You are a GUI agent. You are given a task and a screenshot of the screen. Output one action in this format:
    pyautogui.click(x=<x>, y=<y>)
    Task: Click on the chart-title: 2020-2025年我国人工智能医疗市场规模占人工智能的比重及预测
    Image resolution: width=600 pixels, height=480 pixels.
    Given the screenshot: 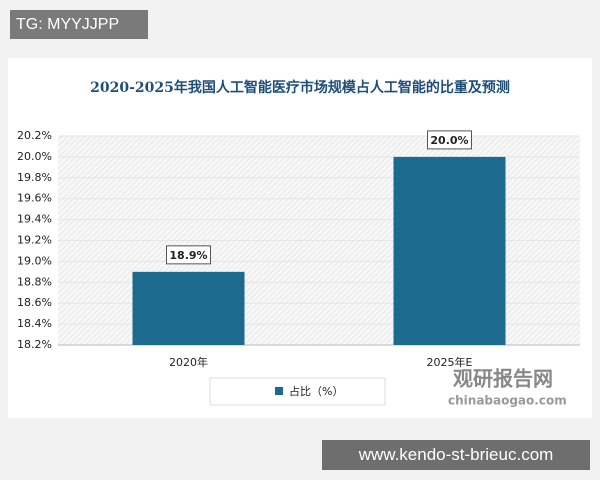 What is the action you would take?
    pyautogui.click(x=300, y=88)
    